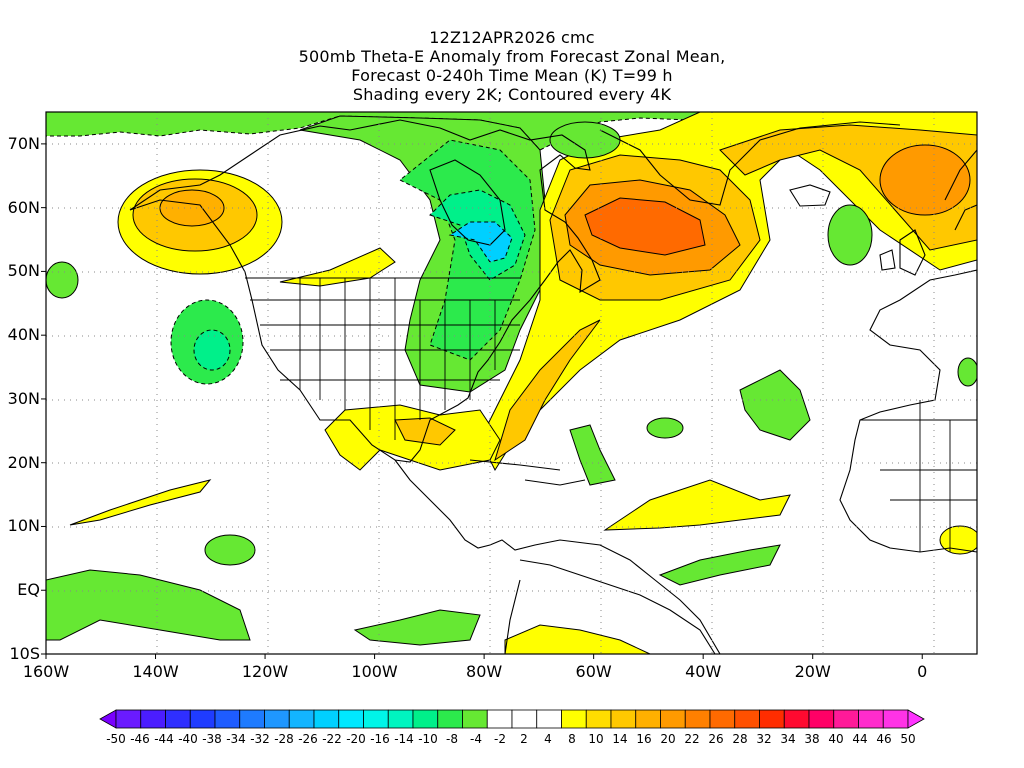  What do you see at coordinates (46, 671) in the screenshot?
I see `lon-tick-label: 160W` at bounding box center [46, 671].